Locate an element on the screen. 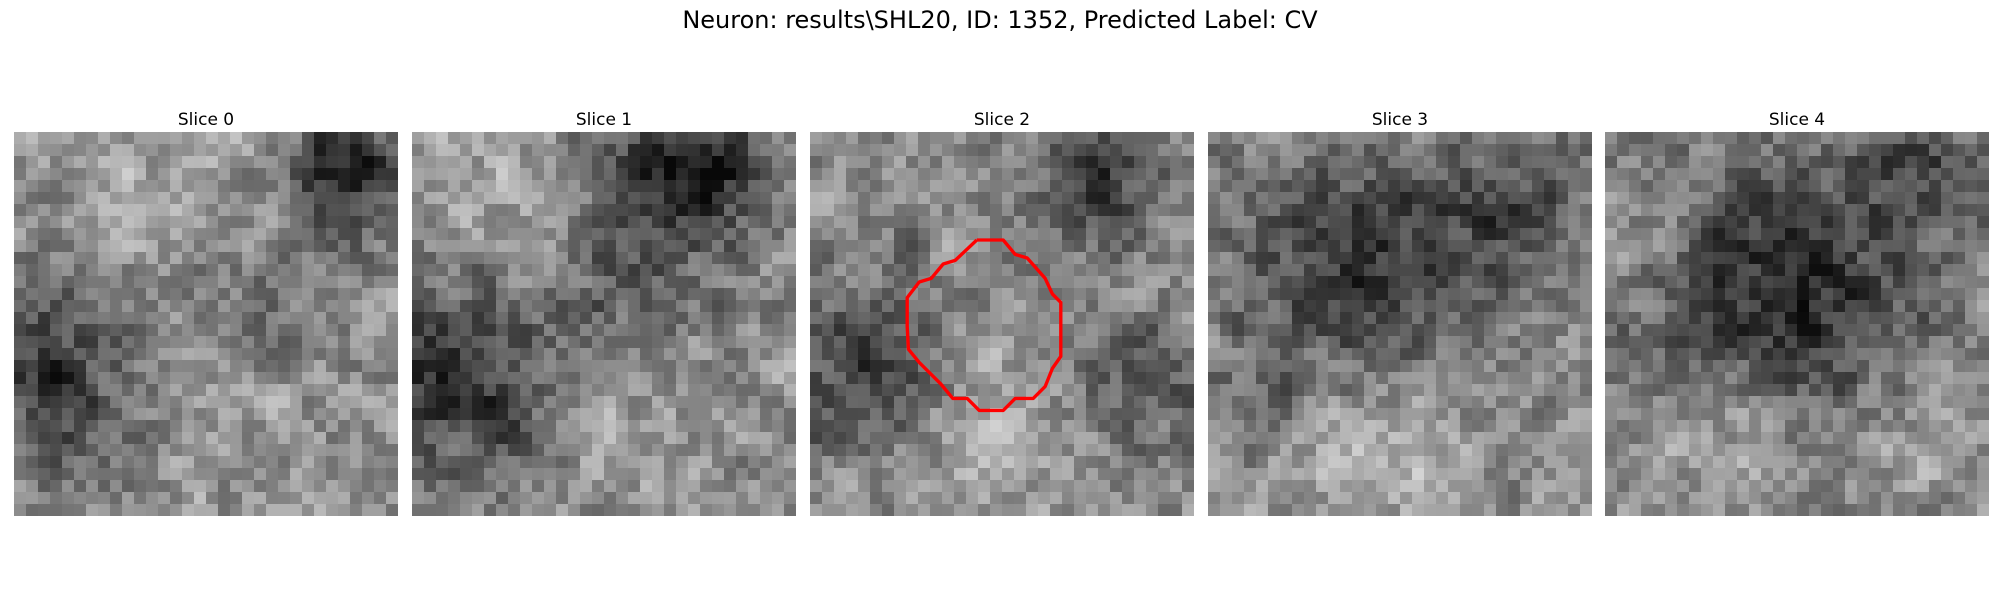  slice-panel-0: Slice 0 is located at coordinates (206, 312).